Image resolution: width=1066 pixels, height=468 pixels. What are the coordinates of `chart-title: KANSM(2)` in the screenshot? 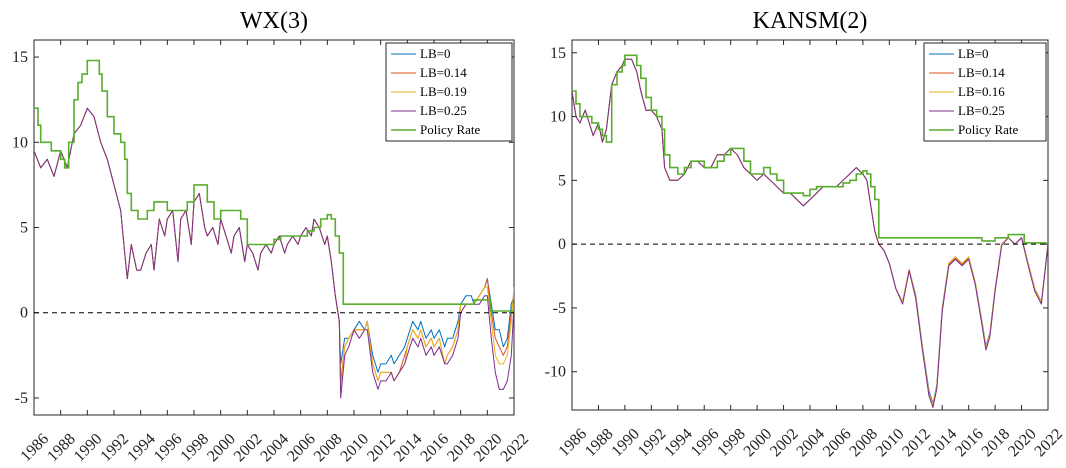 It's located at (810, 21).